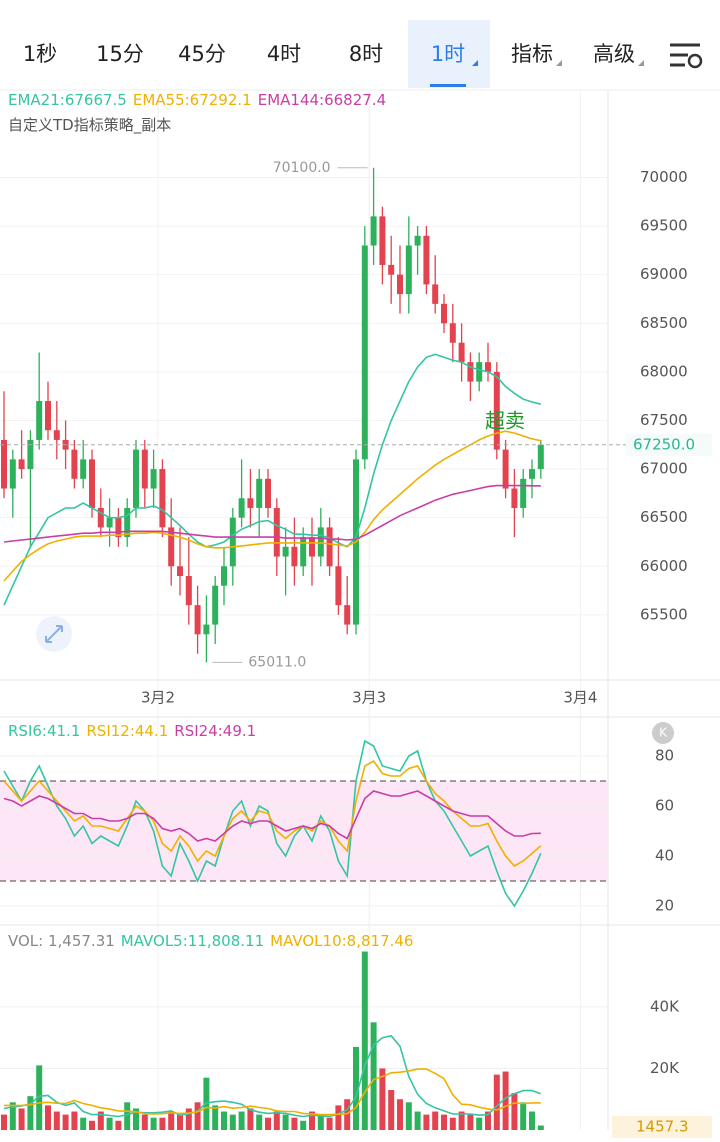  I want to click on y-tick-label: 69000, so click(664, 274).